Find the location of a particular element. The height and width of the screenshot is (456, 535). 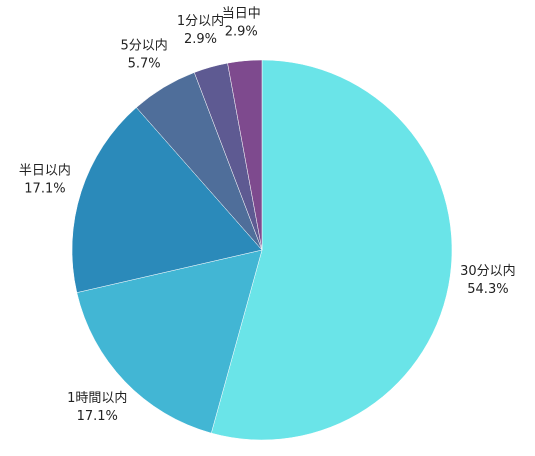

slice-label: 30分以内 is located at coordinates (488, 271).